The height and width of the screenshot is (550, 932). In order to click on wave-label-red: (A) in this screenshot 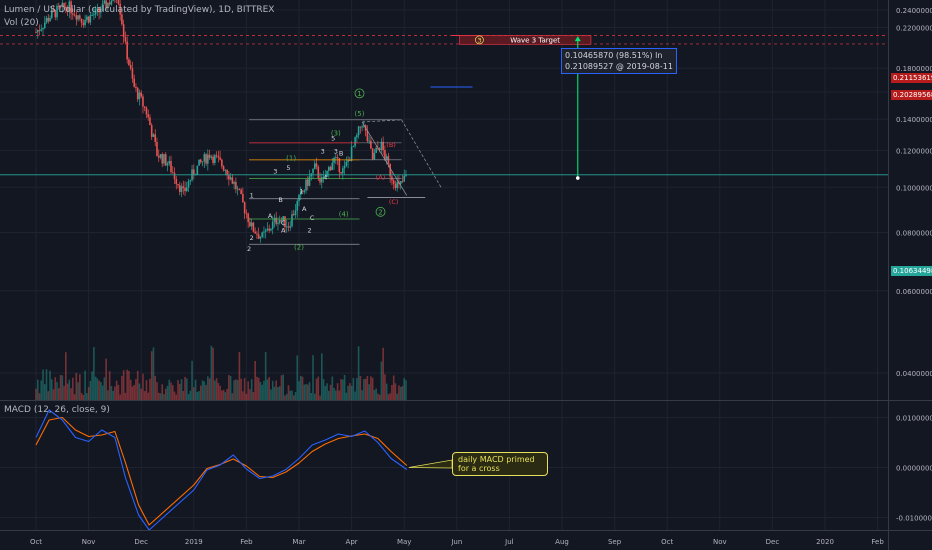, I will do `click(381, 177)`.